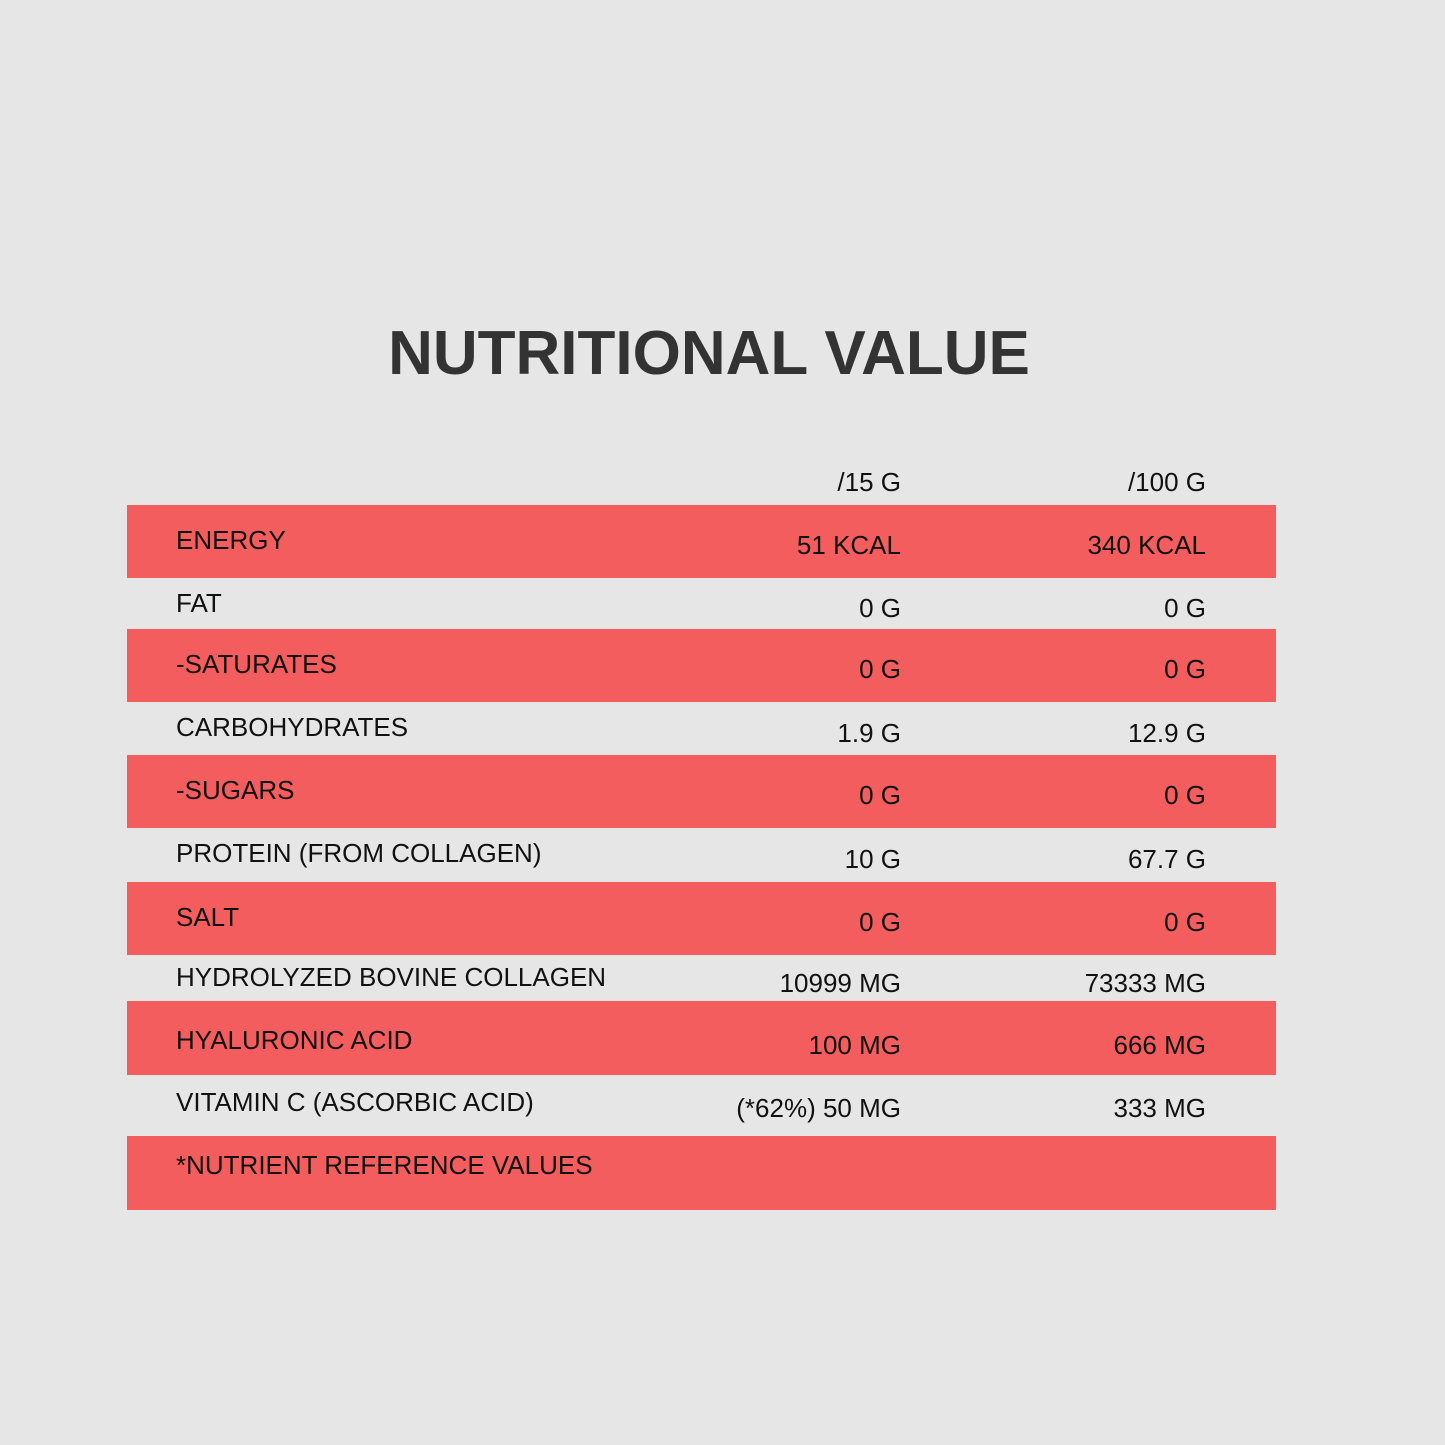 The height and width of the screenshot is (1445, 1445). I want to click on row-label: -SATURATES, so click(256, 664).